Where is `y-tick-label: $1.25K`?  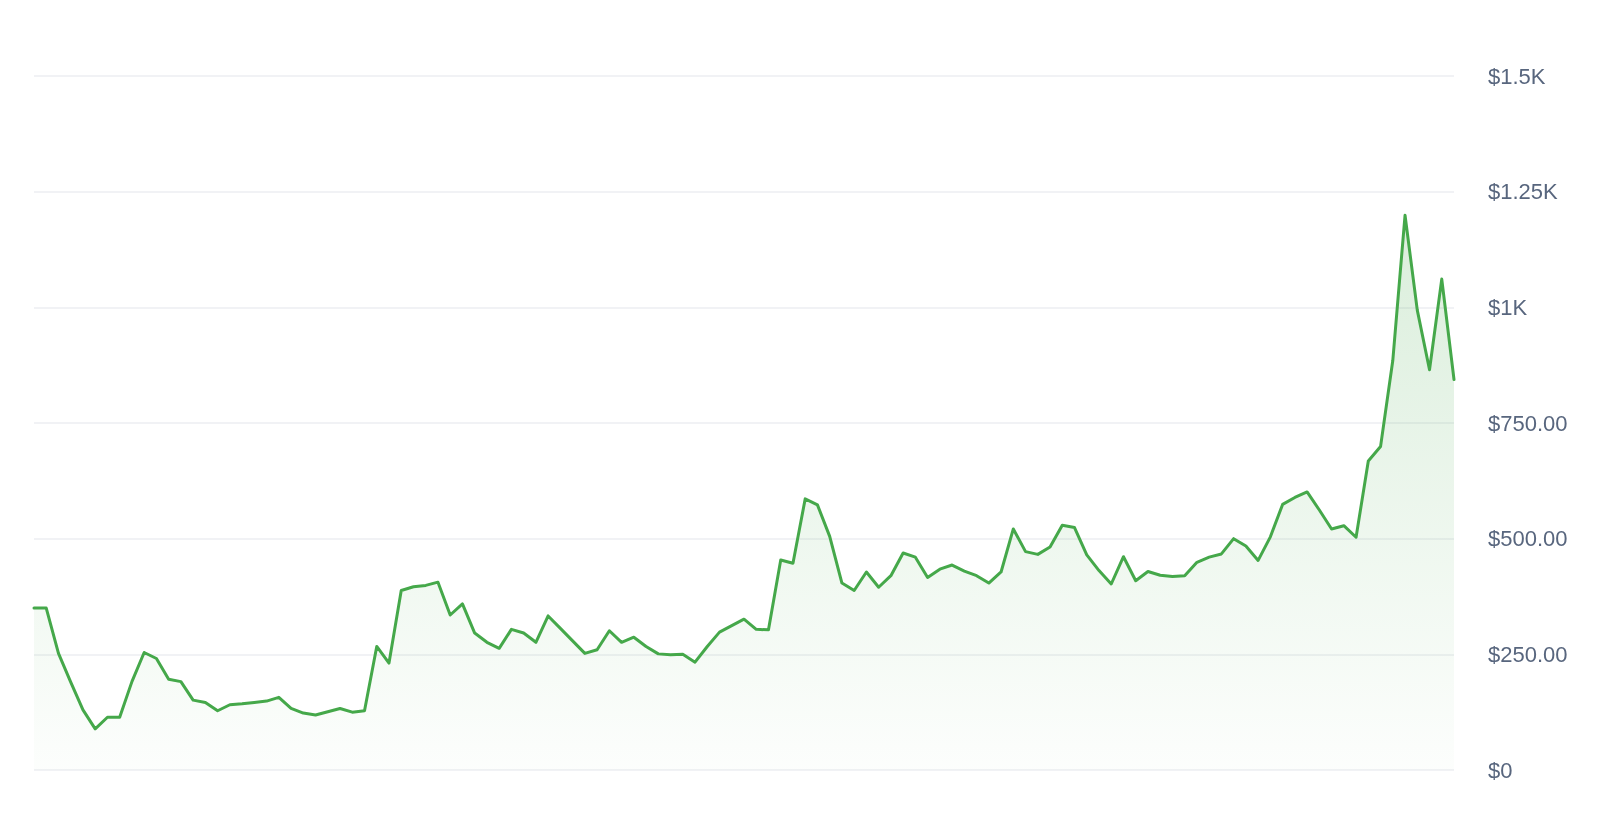
y-tick-label: $1.25K is located at coordinates (1523, 192).